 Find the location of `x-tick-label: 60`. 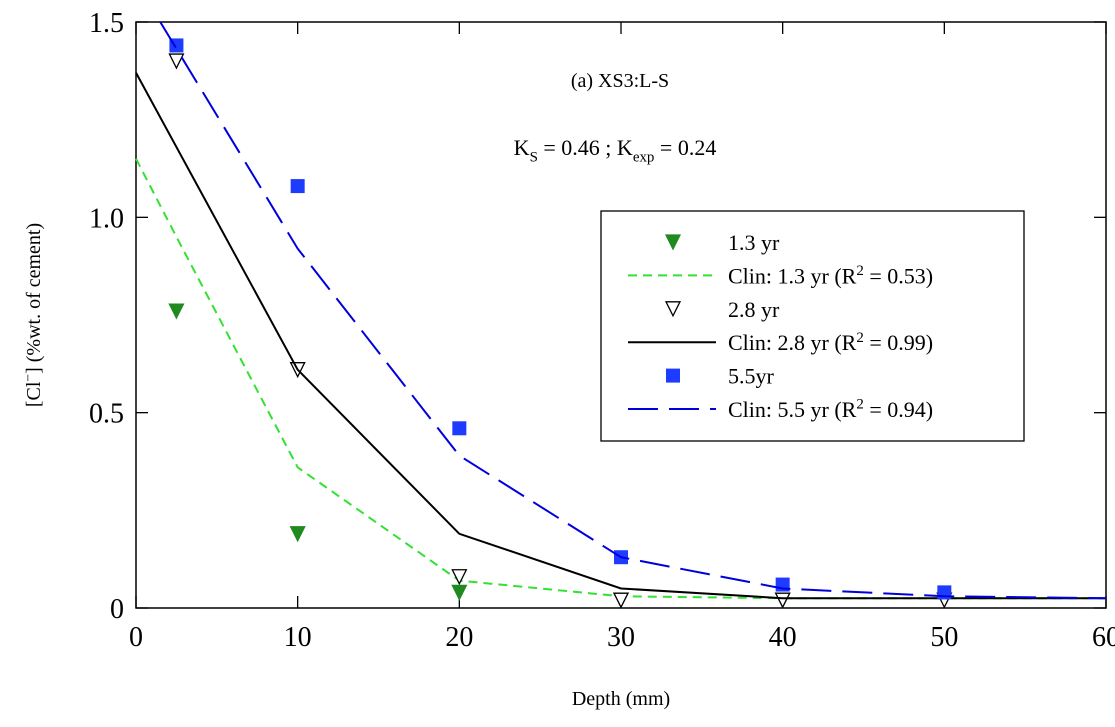

x-tick-label: 60 is located at coordinates (1103, 637).